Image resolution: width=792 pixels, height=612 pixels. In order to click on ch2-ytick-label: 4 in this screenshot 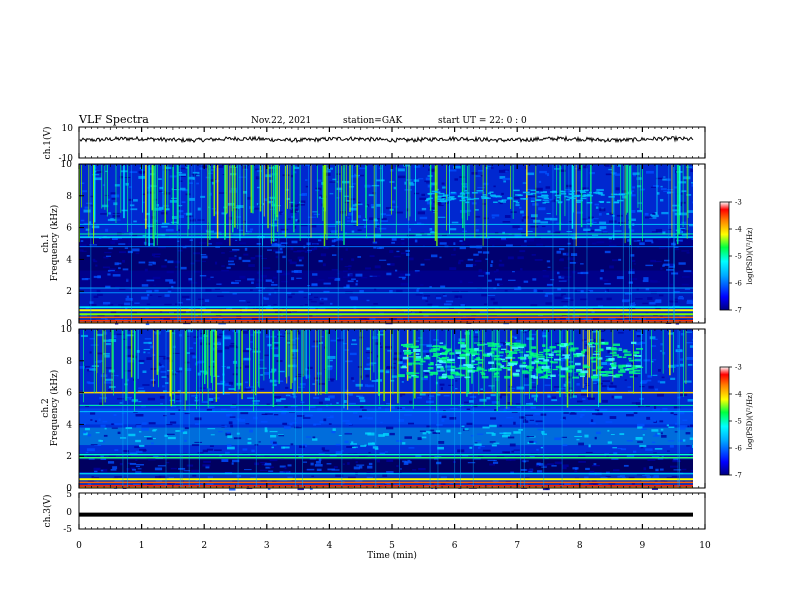, I will do `click(69, 425)`.